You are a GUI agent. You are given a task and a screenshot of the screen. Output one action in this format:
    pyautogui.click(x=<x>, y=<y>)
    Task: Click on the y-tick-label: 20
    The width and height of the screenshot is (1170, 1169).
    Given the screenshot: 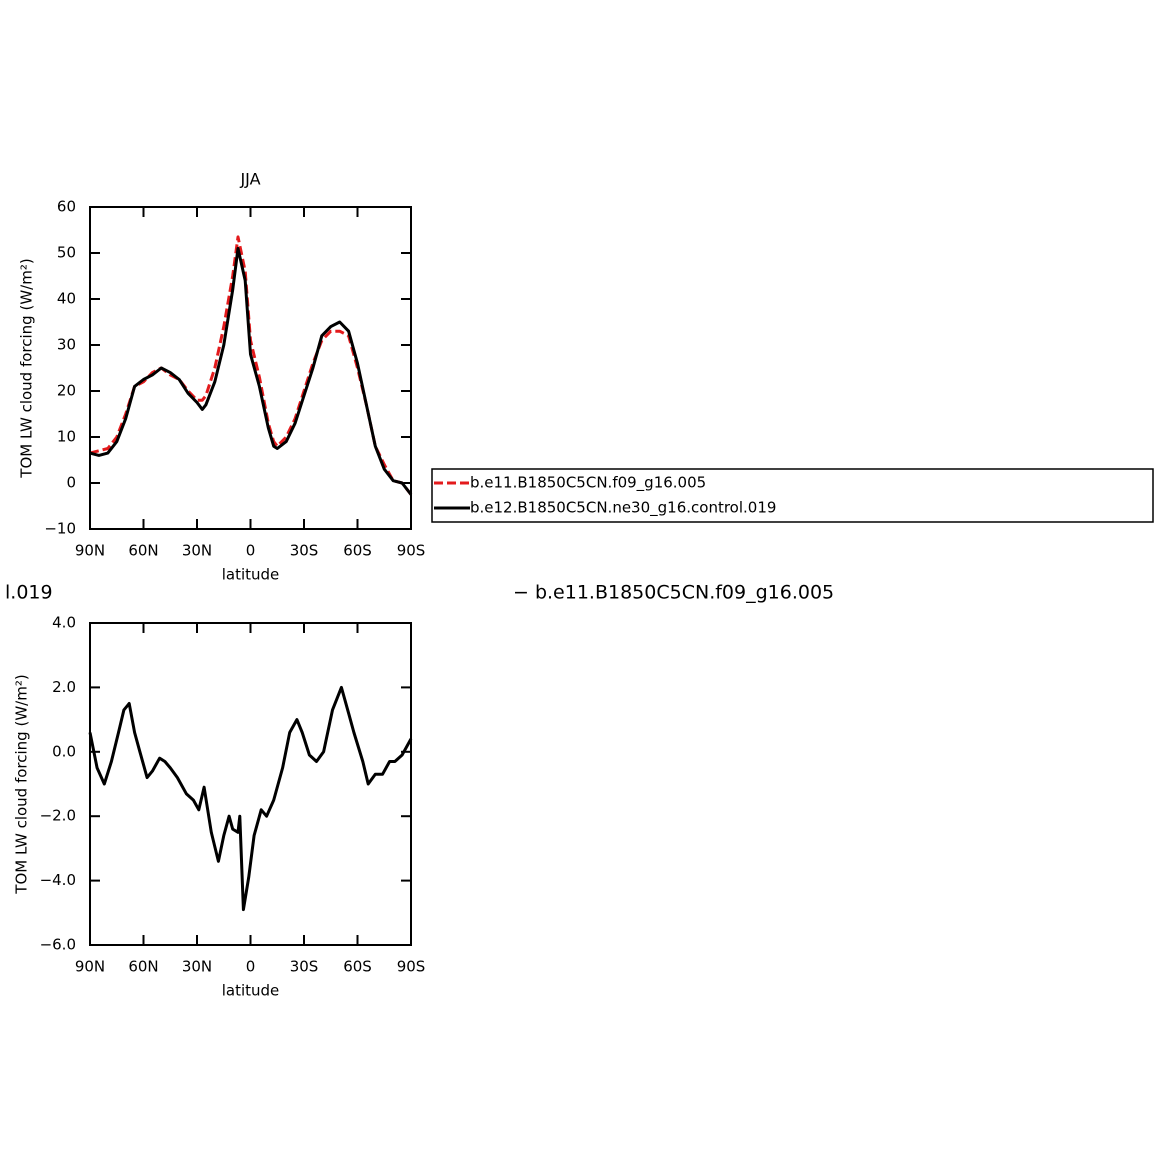 What is the action you would take?
    pyautogui.click(x=66, y=391)
    